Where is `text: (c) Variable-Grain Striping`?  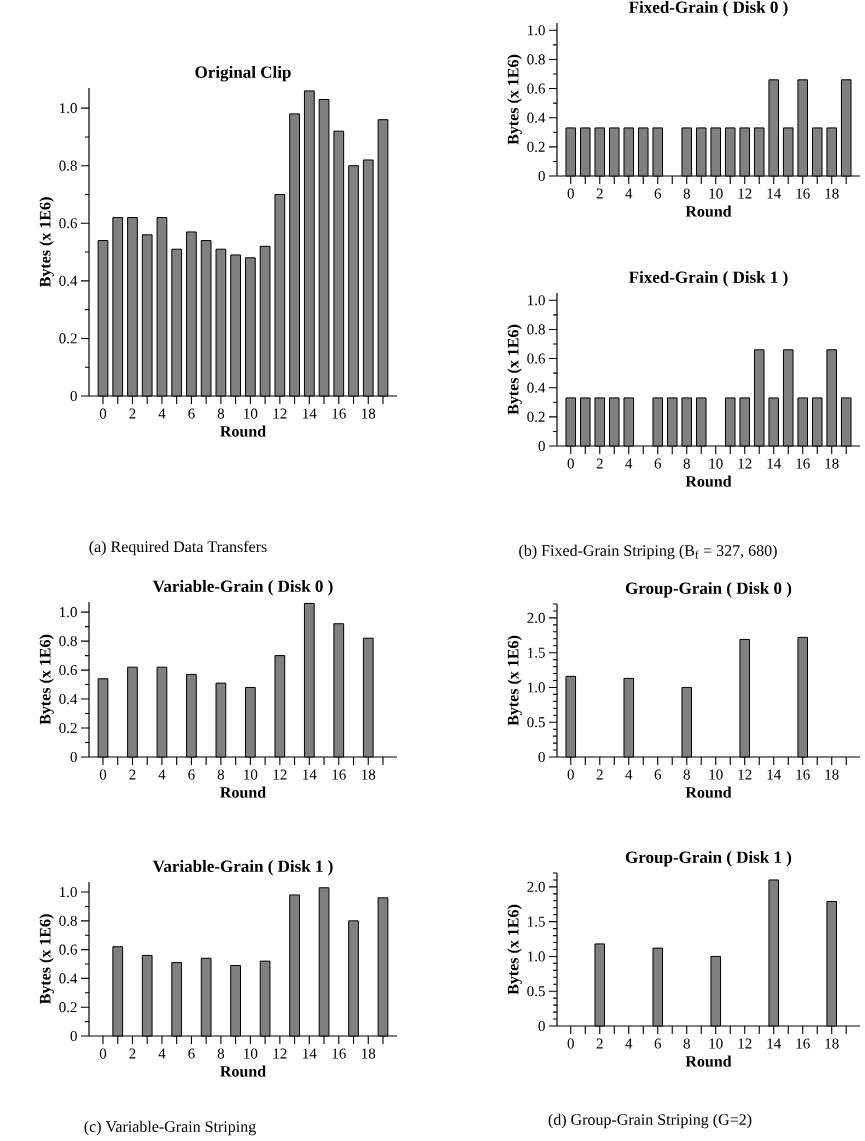 text: (c) Variable-Grain Striping is located at coordinates (170, 1128).